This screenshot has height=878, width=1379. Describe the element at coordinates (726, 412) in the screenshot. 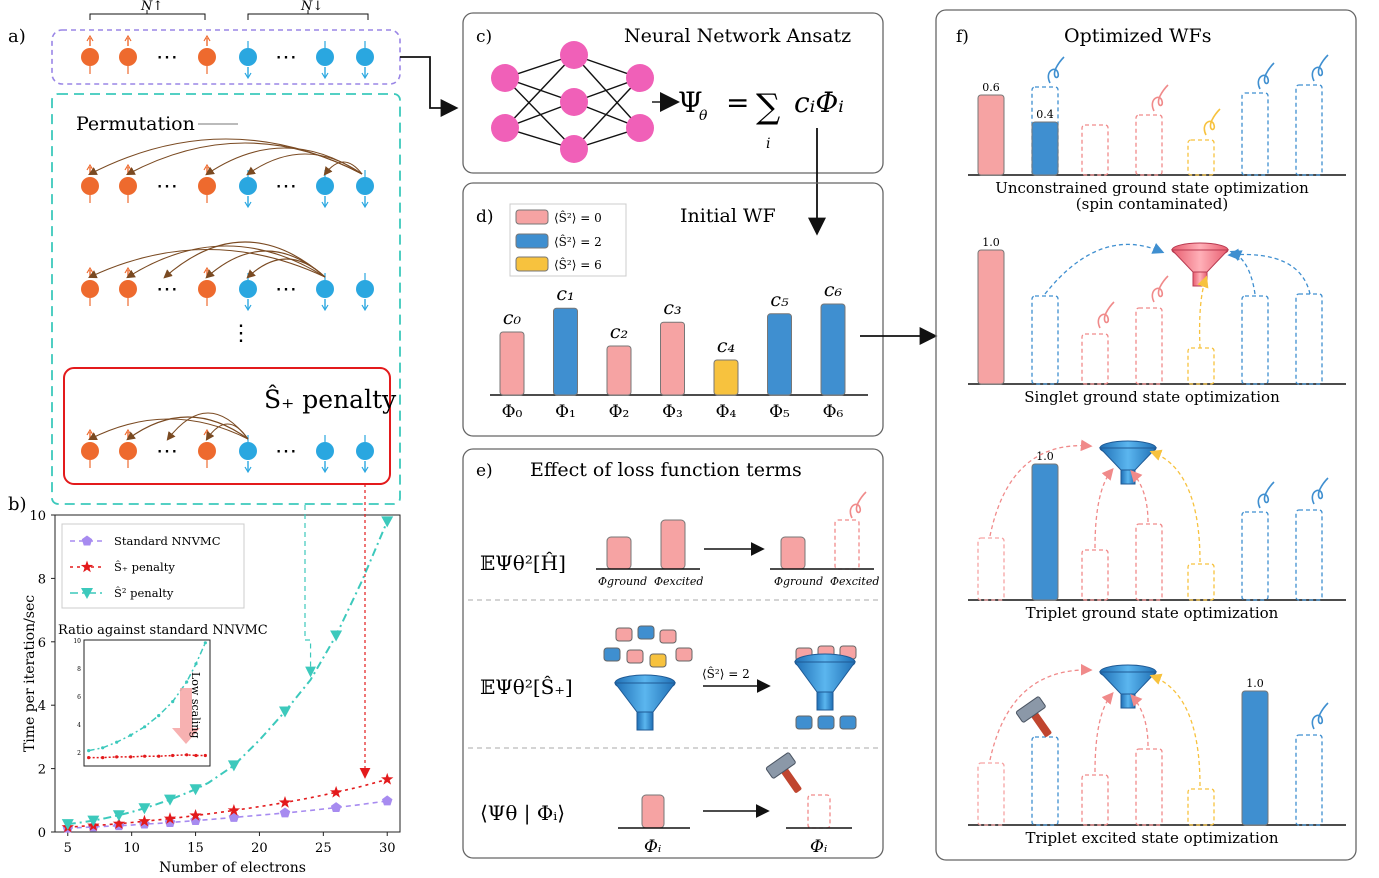

I see `basis-label: Φ₄` at that location.